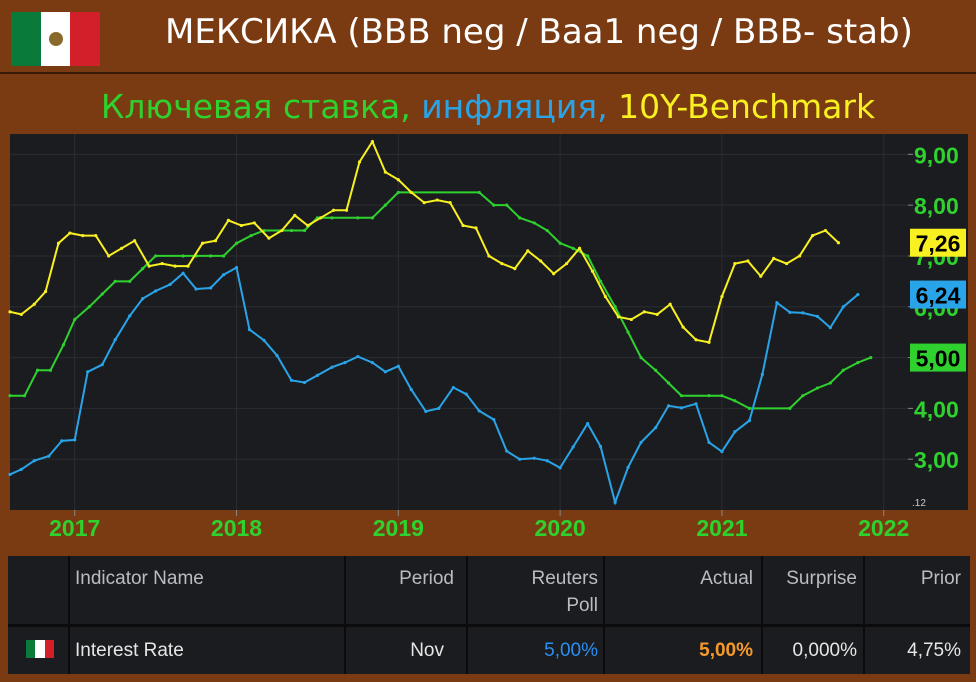 The image size is (976, 682). Describe the element at coordinates (940, 578) in the screenshot. I see `header-prior: Prior` at that location.